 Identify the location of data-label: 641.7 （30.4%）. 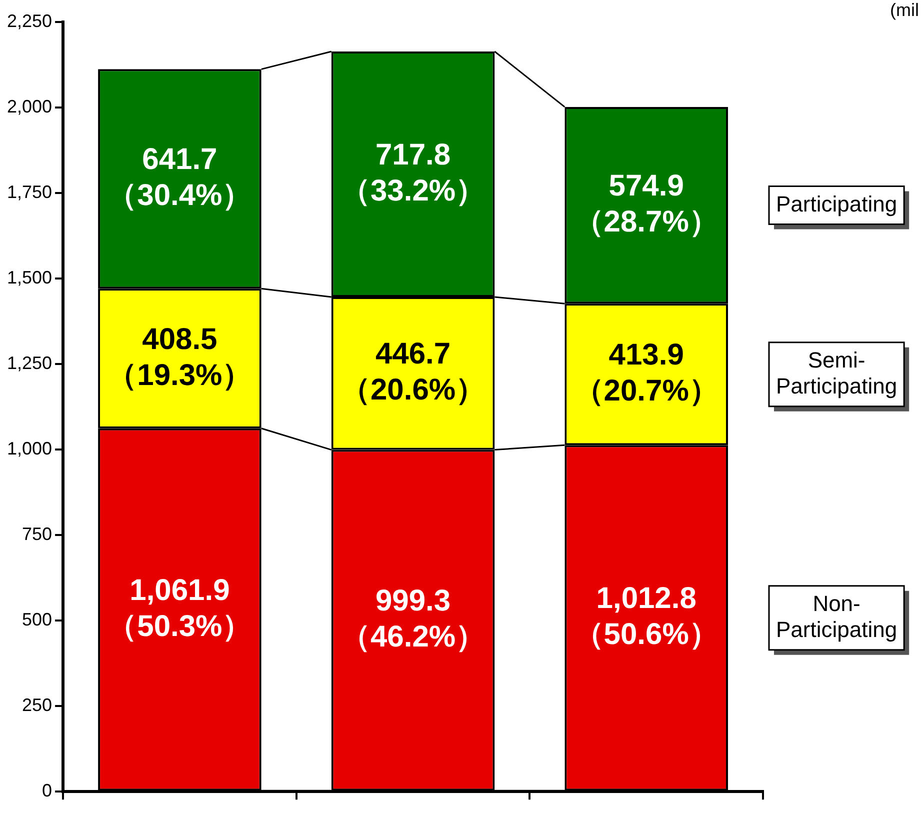
(179, 177).